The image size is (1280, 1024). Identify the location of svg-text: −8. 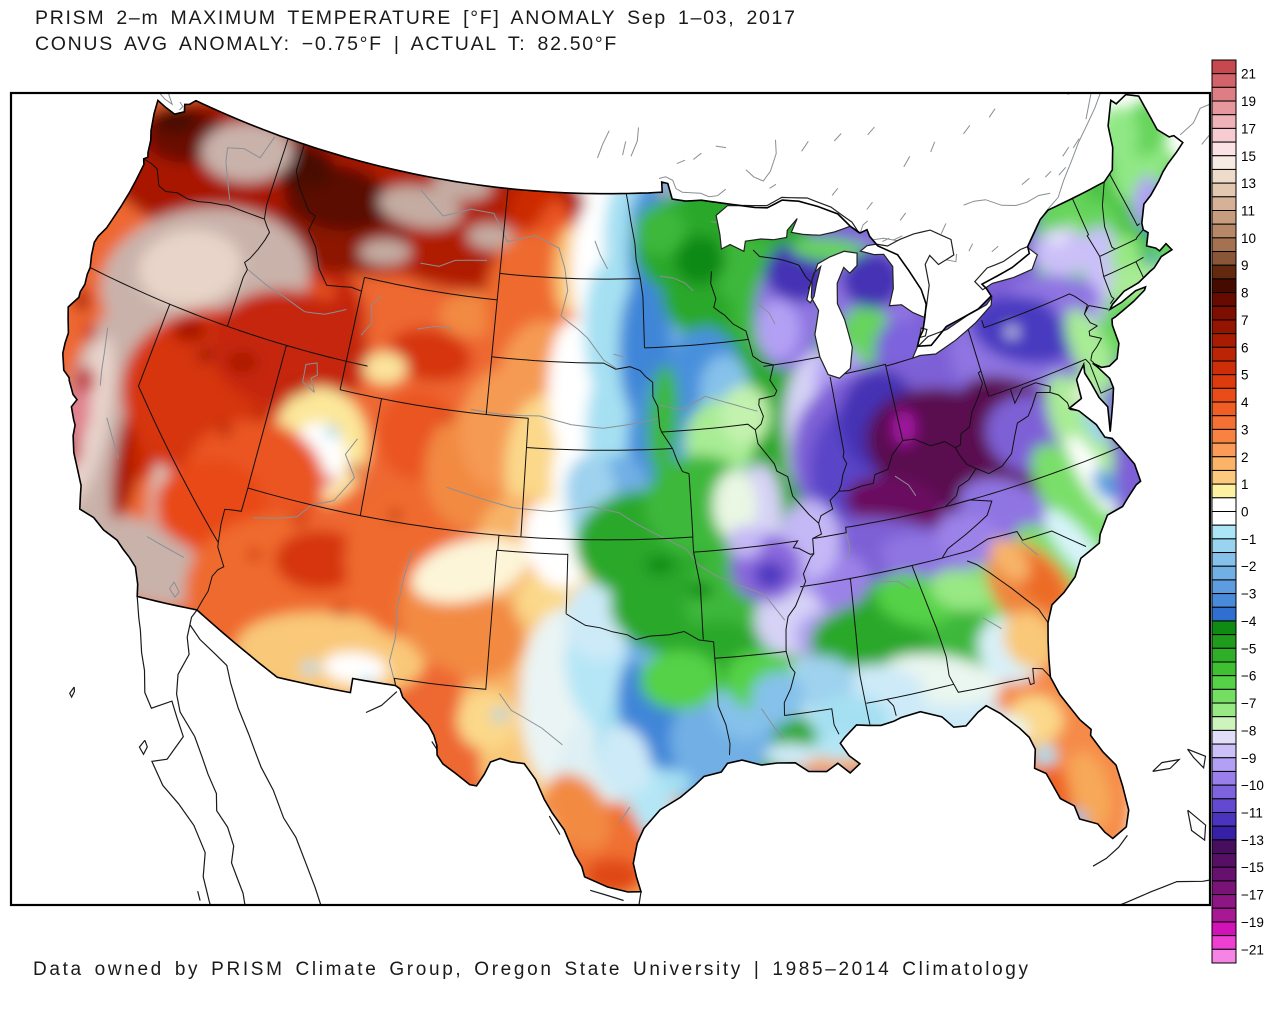
(1248, 730).